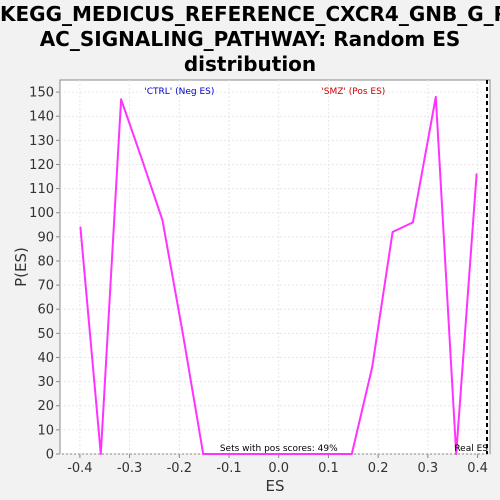 The width and height of the screenshot is (500, 500). Describe the element at coordinates (250, 64) in the screenshot. I see `chart-title-line-3: distribution` at that location.